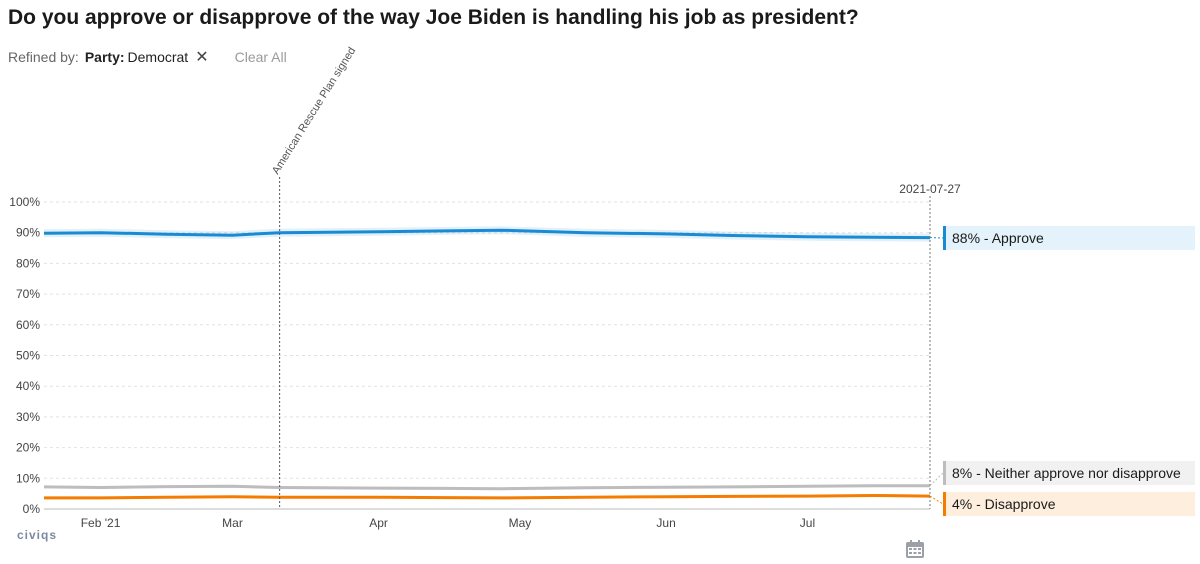  What do you see at coordinates (37, 535) in the screenshot?
I see `civiqs-logo: civiqs` at bounding box center [37, 535].